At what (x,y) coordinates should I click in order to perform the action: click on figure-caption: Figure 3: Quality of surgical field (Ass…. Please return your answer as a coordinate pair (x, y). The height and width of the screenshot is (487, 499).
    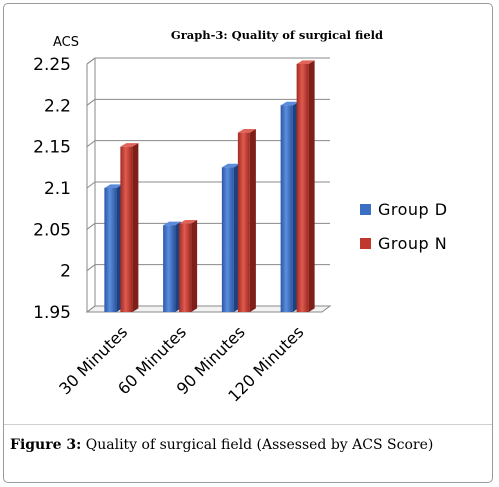
    Looking at the image, I should click on (245, 445).